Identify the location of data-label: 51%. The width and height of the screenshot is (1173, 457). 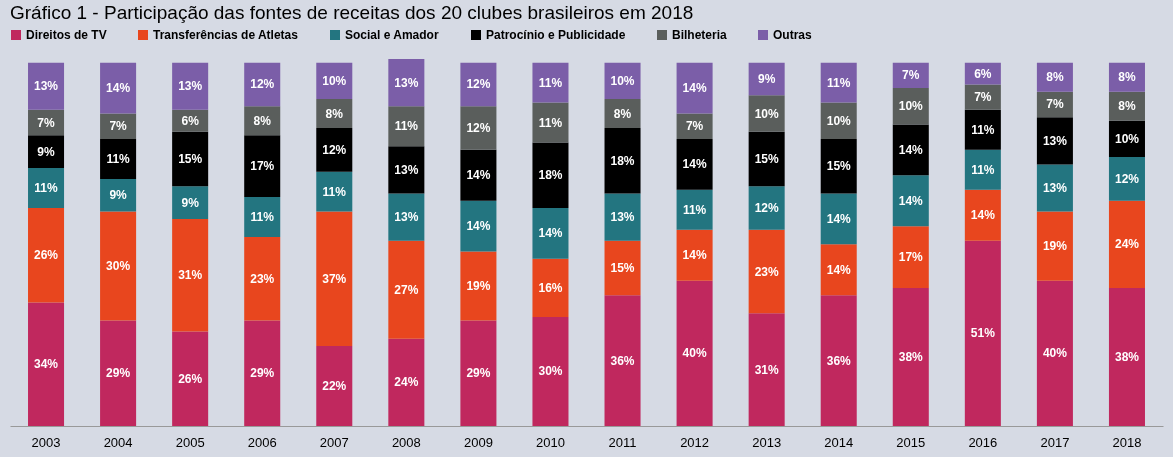
(983, 333).